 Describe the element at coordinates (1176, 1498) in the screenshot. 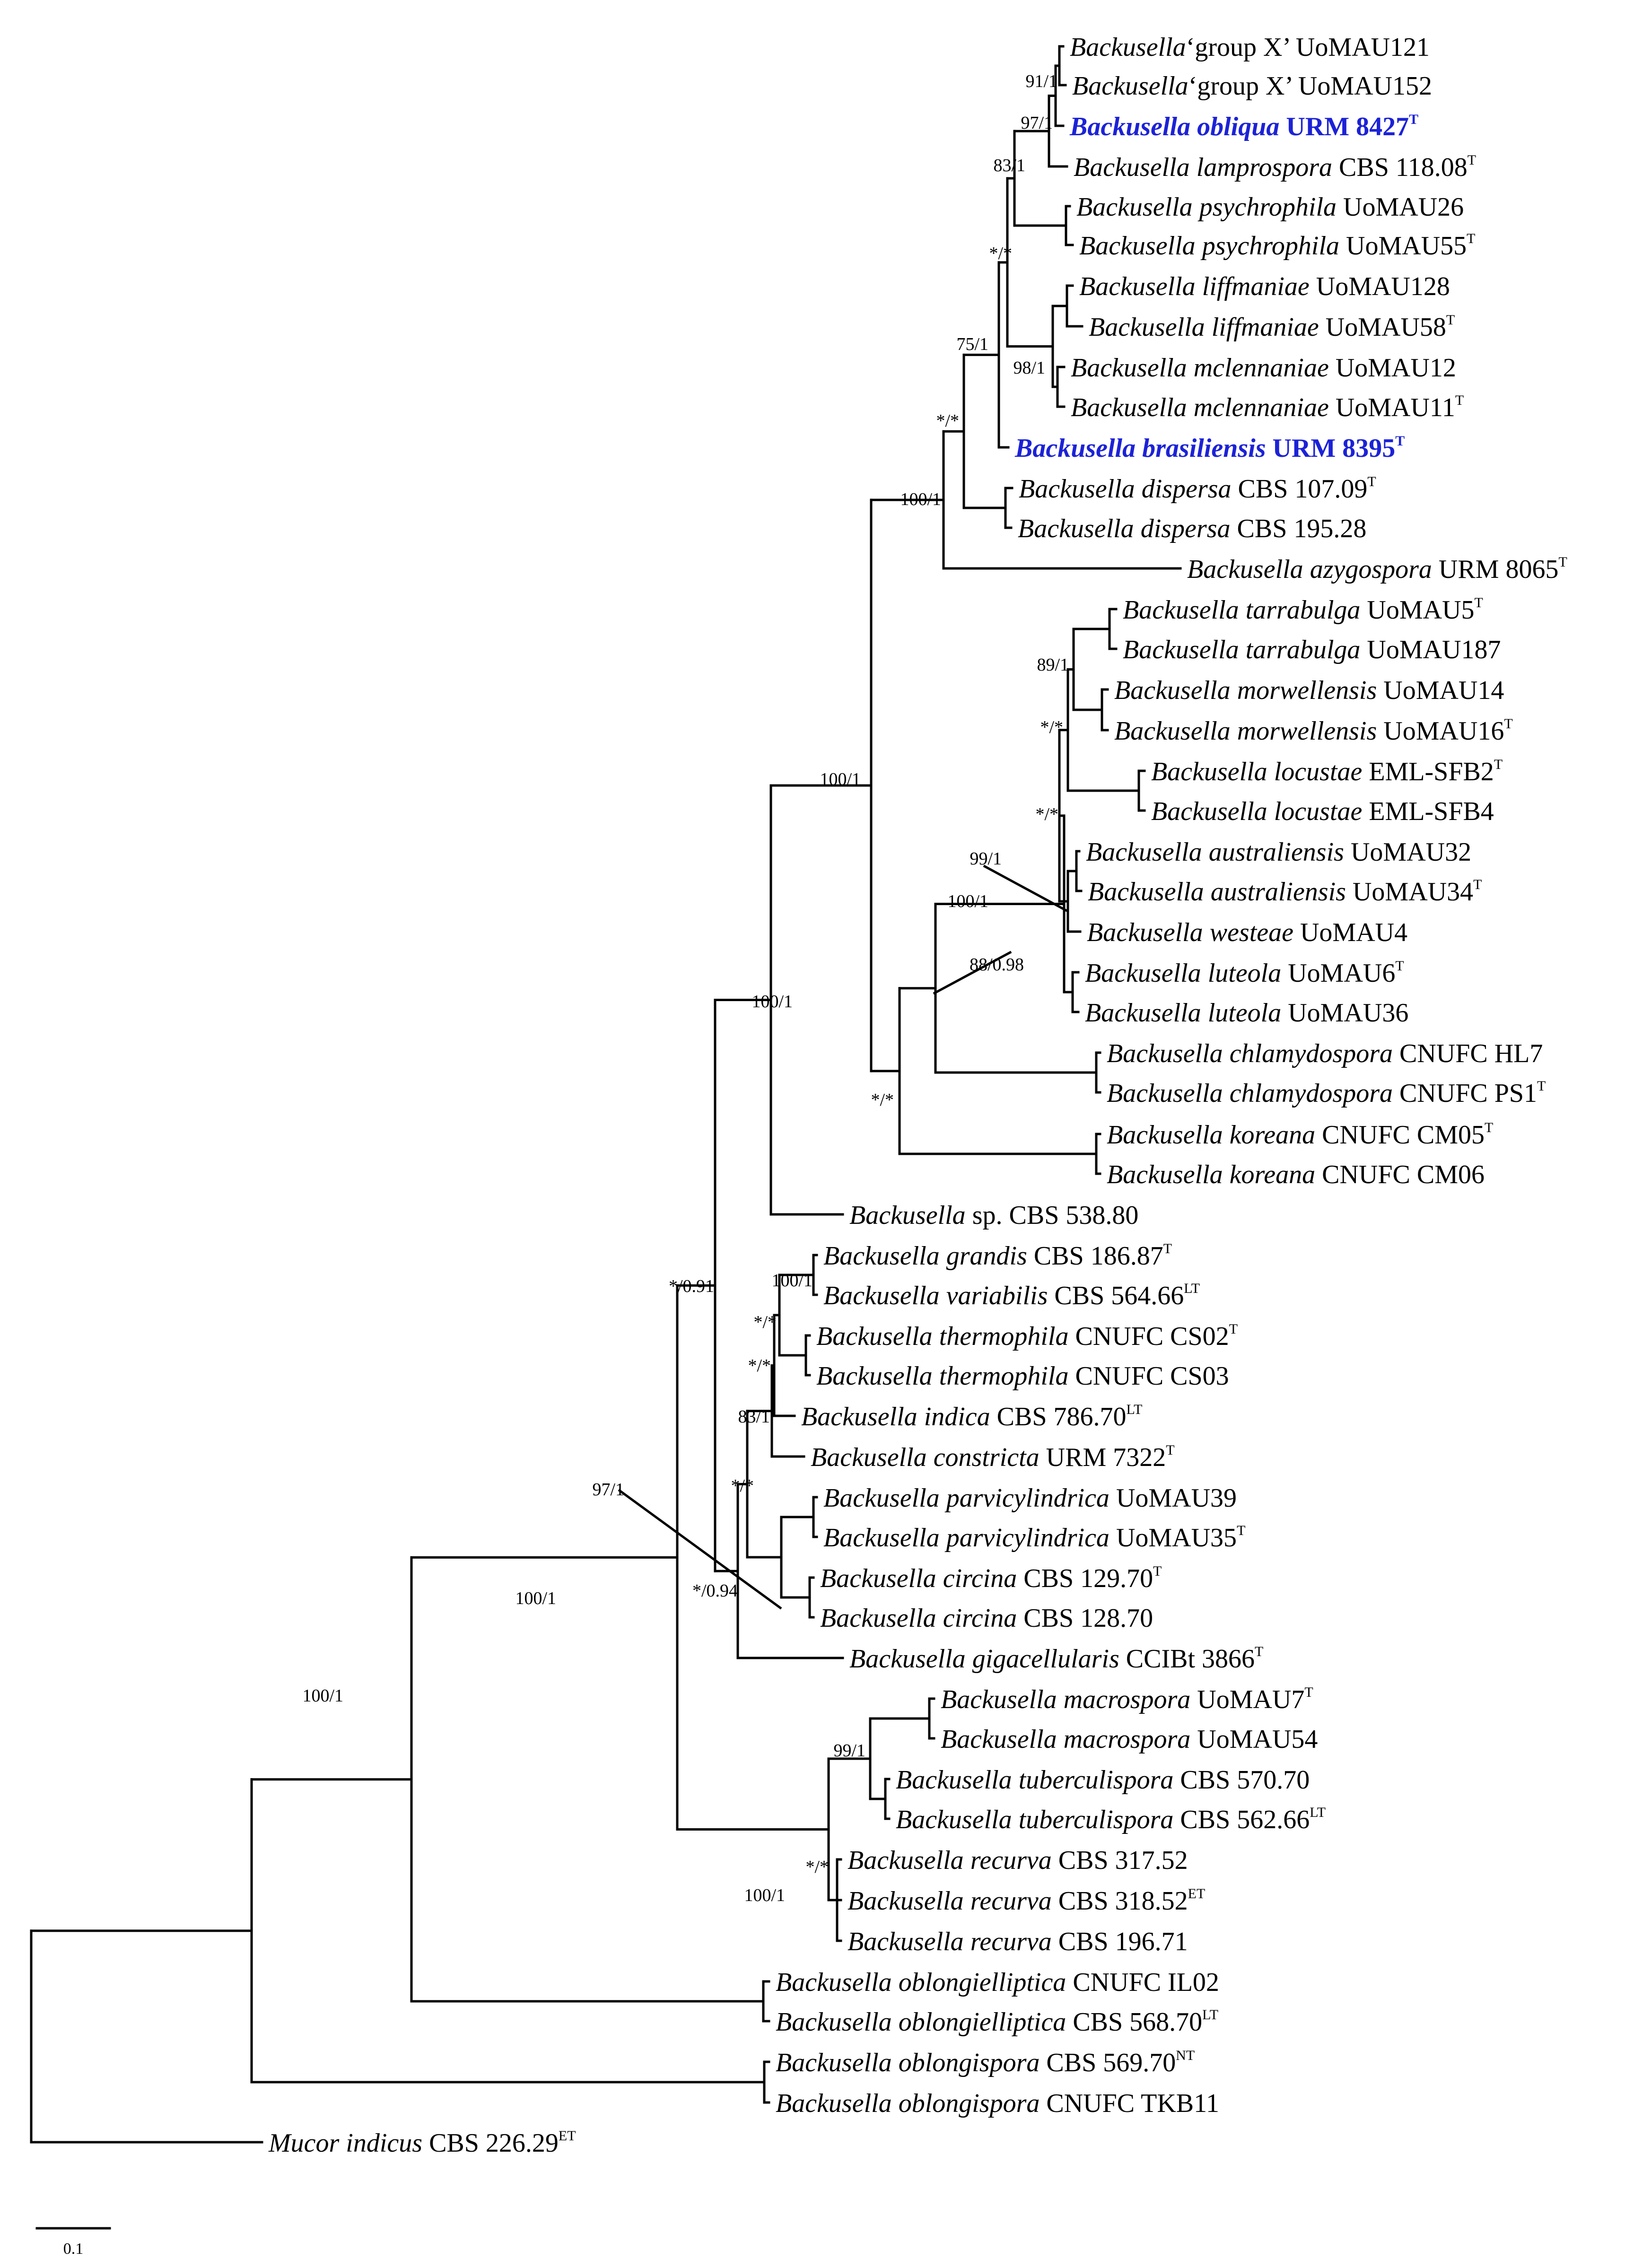

I see `taxon-strain: UoMAU39` at that location.